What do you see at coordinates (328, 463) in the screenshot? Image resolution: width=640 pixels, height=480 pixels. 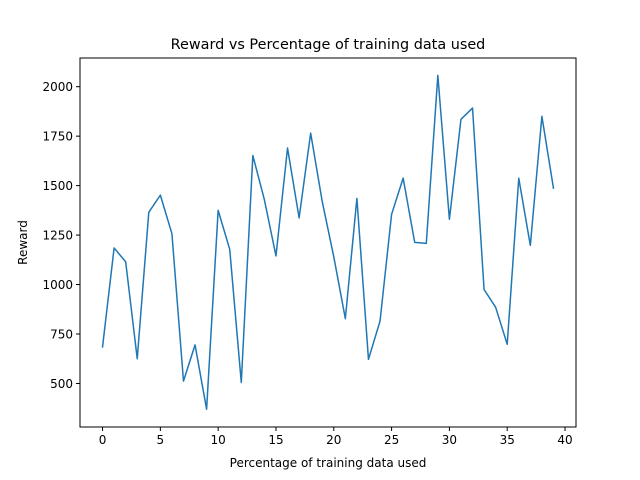 I see `x-axis-label: Percentage of training data used` at bounding box center [328, 463].